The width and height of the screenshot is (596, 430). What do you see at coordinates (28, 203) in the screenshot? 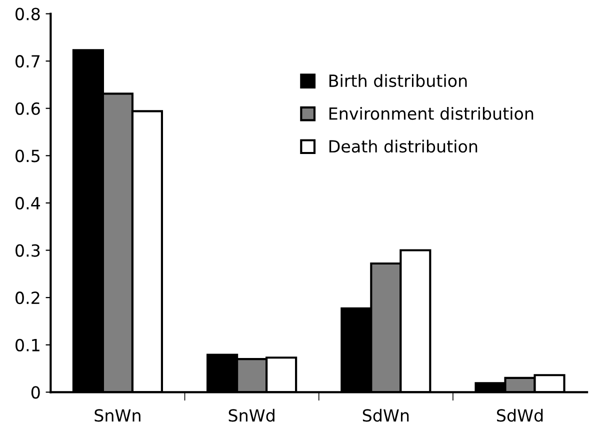
I see `y-tick-label: 0.4` at bounding box center [28, 203].